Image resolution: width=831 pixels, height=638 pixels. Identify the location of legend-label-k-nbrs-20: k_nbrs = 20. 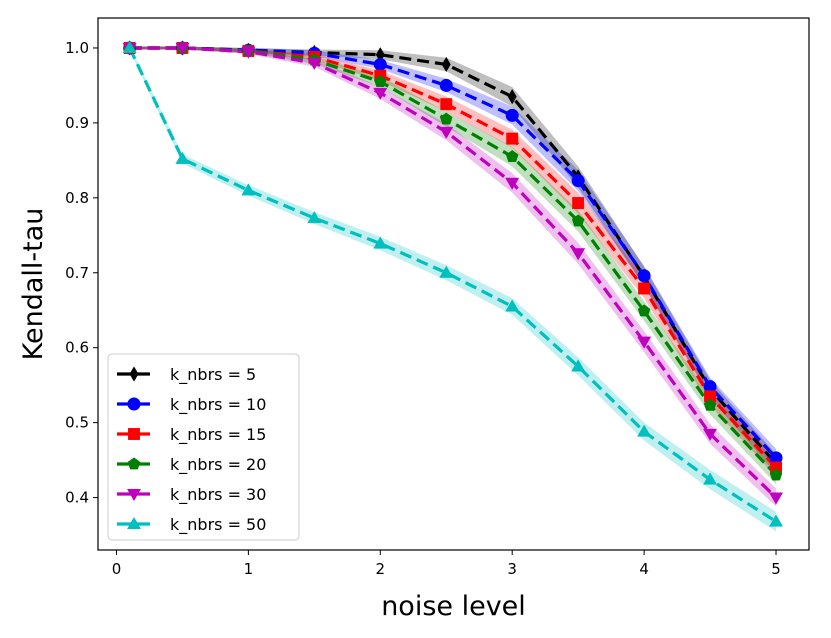
(218, 465).